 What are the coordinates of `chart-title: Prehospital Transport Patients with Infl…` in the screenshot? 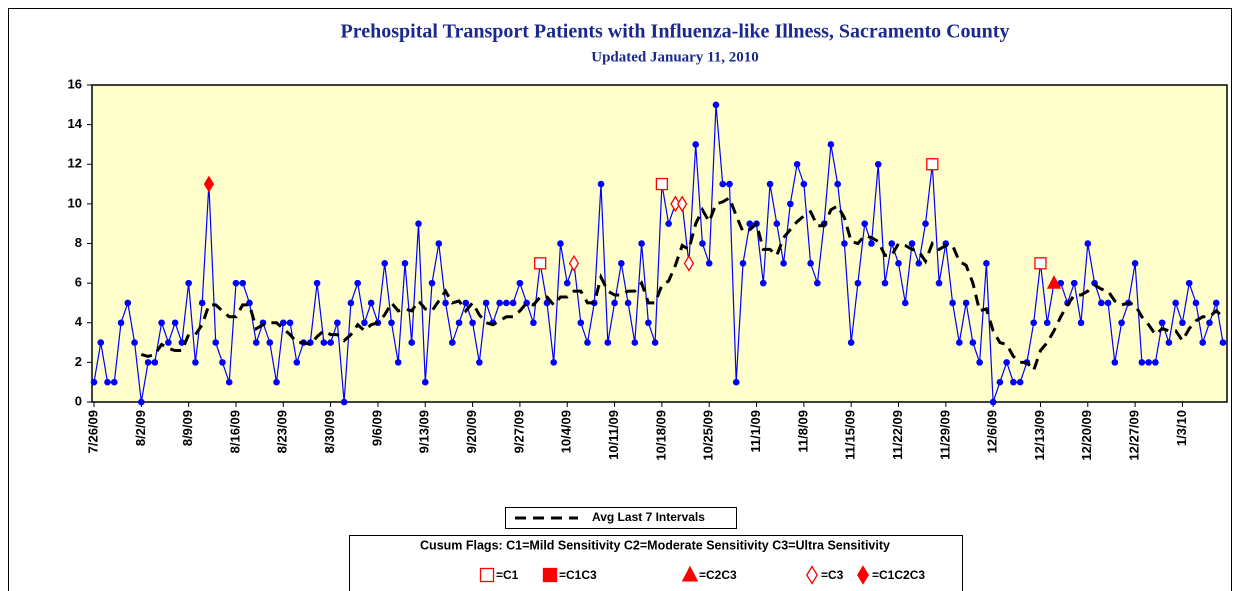 It's located at (675, 32).